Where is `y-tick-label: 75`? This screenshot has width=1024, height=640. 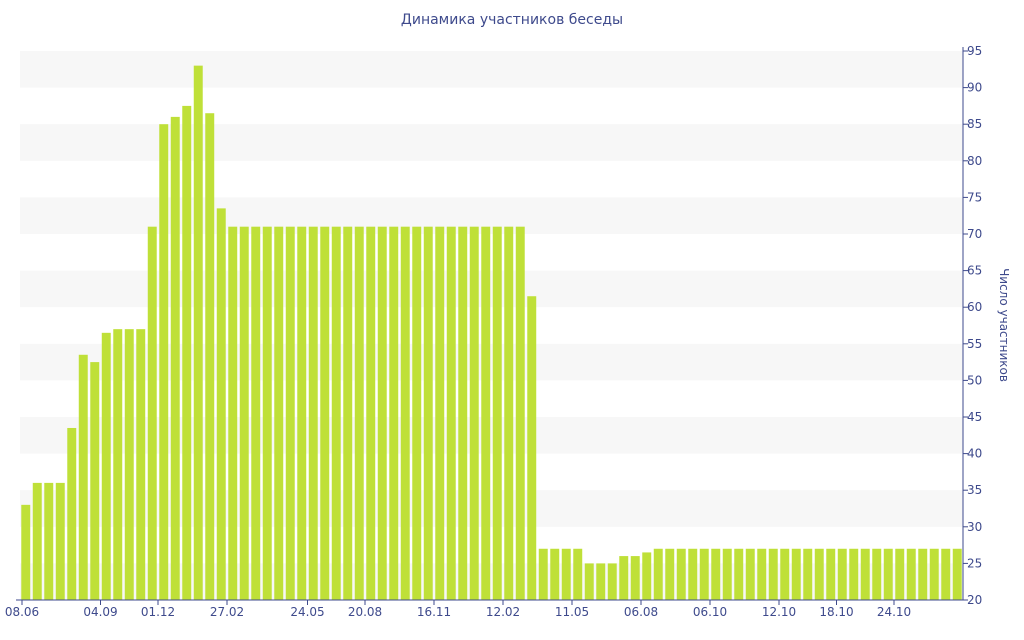 y-tick-label: 75 is located at coordinates (974, 197).